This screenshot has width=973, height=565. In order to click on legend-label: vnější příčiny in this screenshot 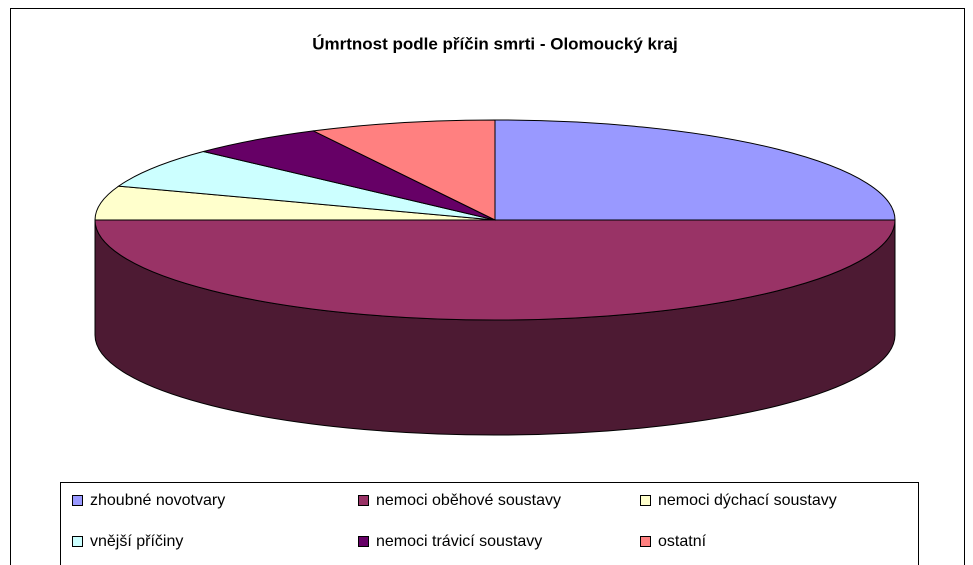, I will do `click(136, 541)`.